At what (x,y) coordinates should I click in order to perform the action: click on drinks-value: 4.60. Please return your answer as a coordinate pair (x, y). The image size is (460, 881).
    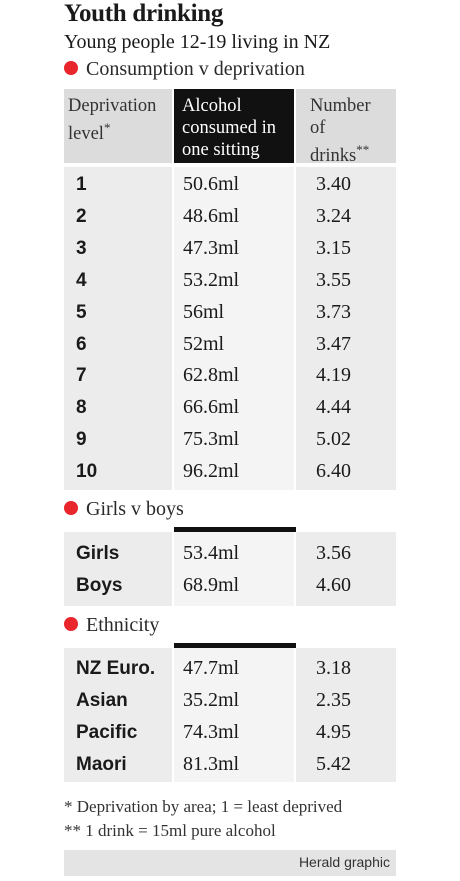
    Looking at the image, I should click on (333, 585).